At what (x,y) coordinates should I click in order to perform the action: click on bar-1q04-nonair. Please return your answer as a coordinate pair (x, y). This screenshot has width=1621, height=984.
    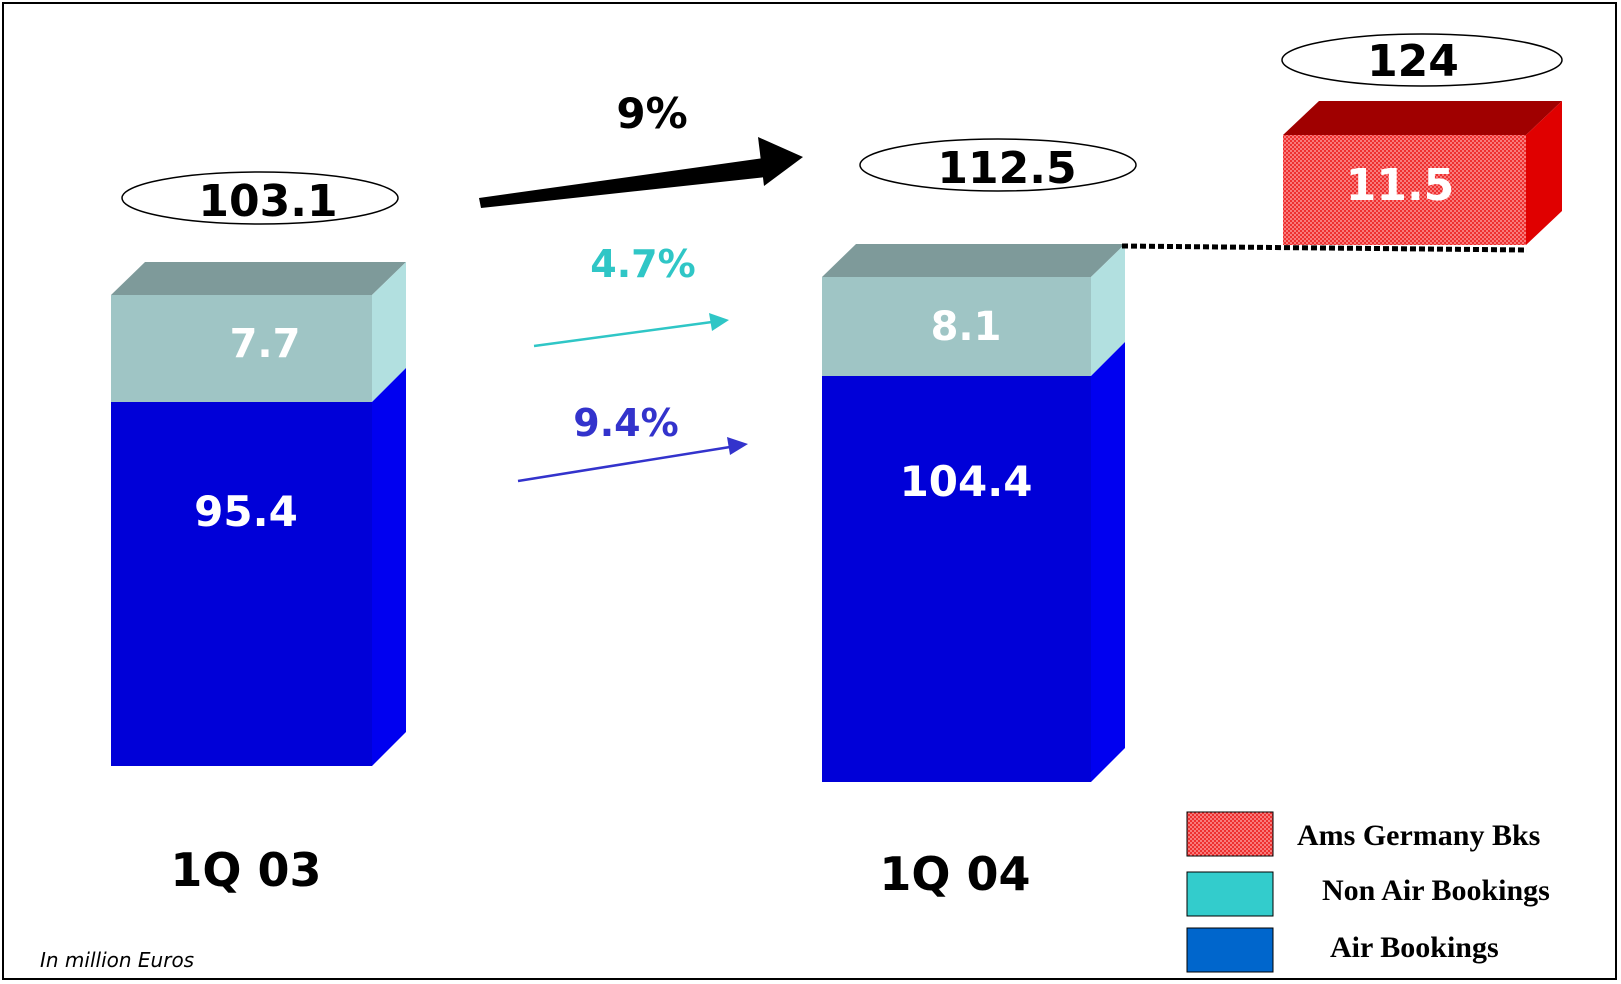
    Looking at the image, I should click on (956, 326).